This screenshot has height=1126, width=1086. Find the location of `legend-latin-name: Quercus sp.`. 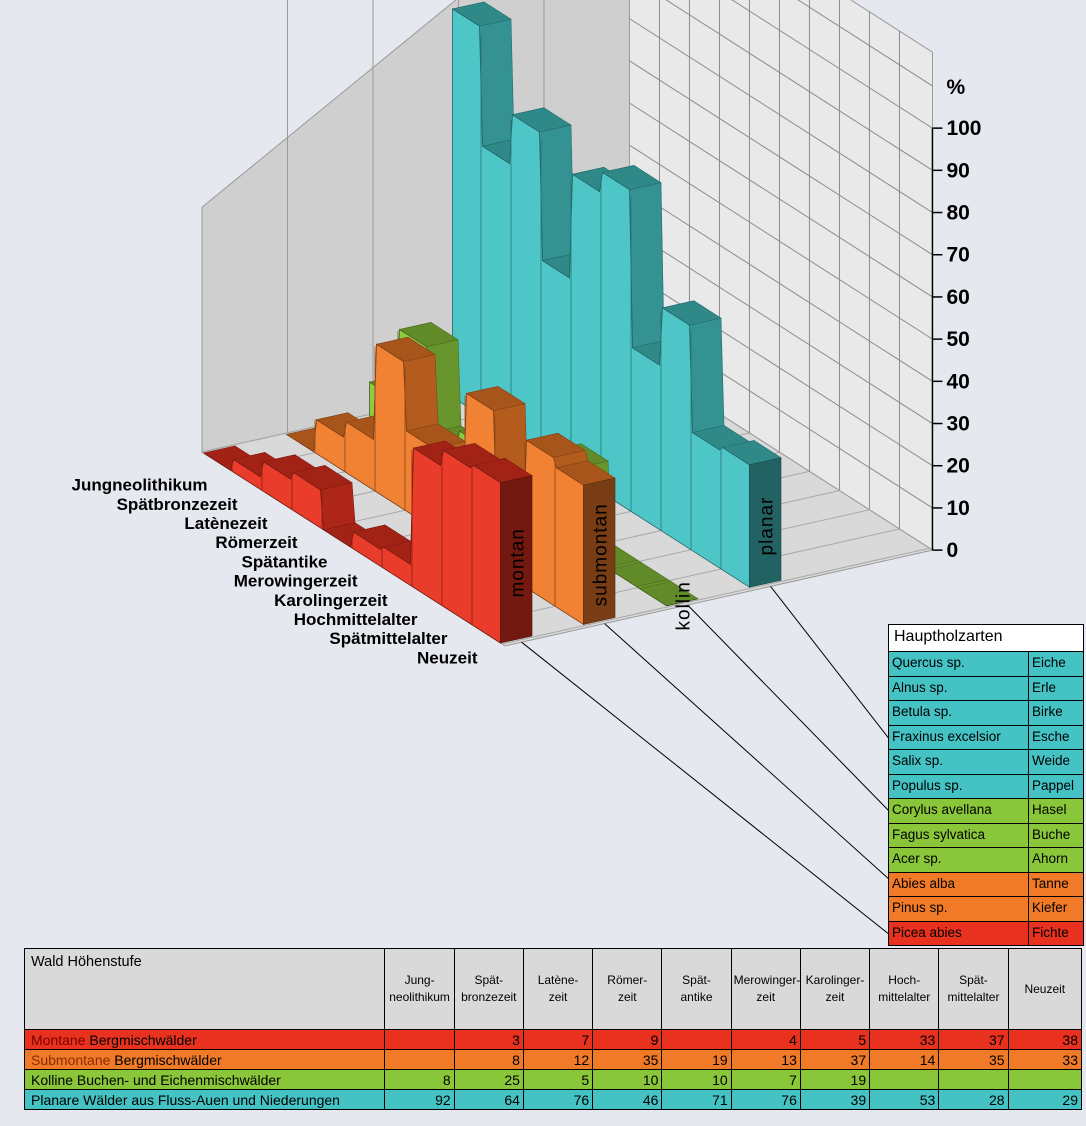

legend-latin-name: Quercus sp. is located at coordinates (959, 664).